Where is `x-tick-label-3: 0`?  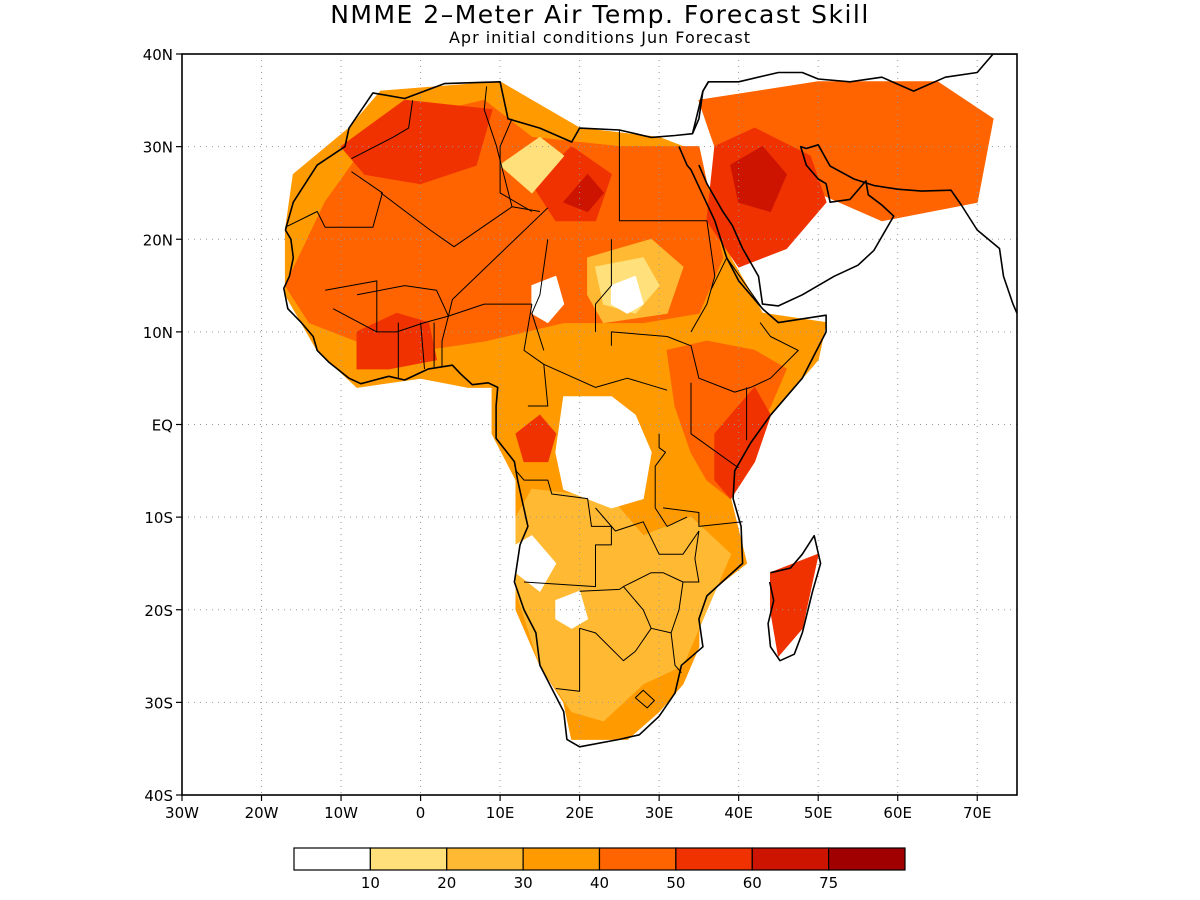
x-tick-label-3: 0 is located at coordinates (421, 813).